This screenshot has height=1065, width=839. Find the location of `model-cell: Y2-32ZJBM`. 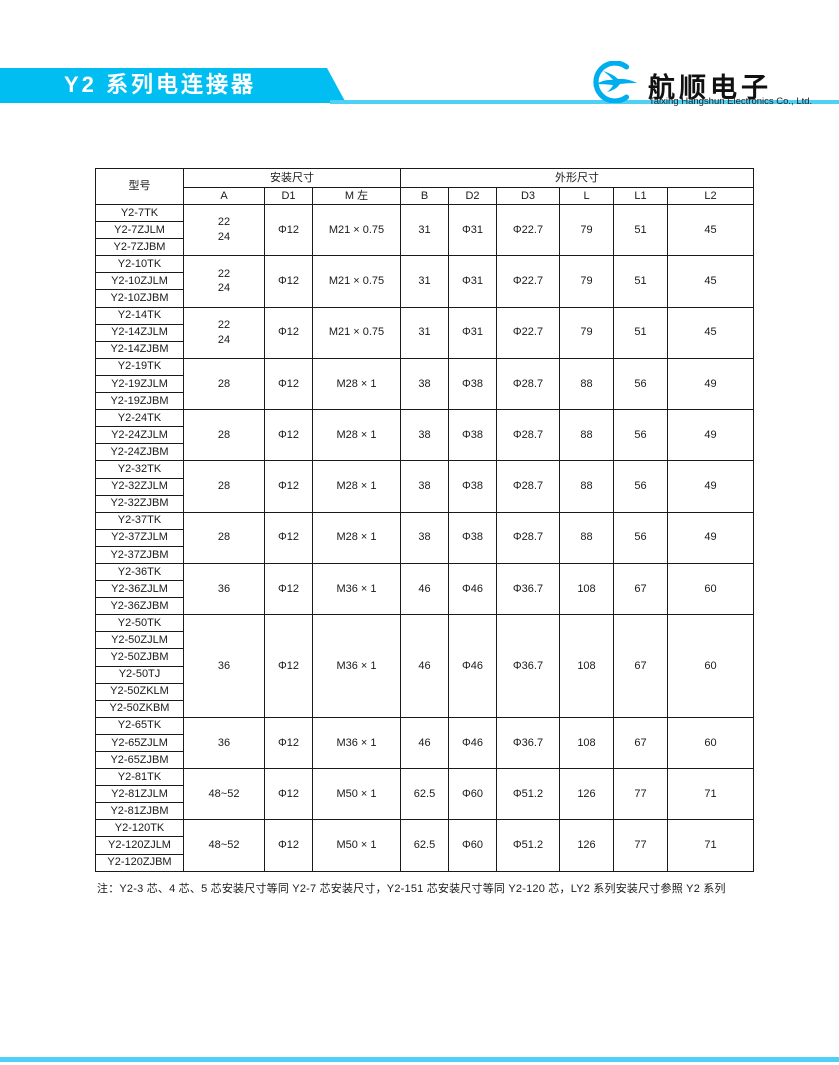

model-cell: Y2-32ZJBM is located at coordinates (139, 503).